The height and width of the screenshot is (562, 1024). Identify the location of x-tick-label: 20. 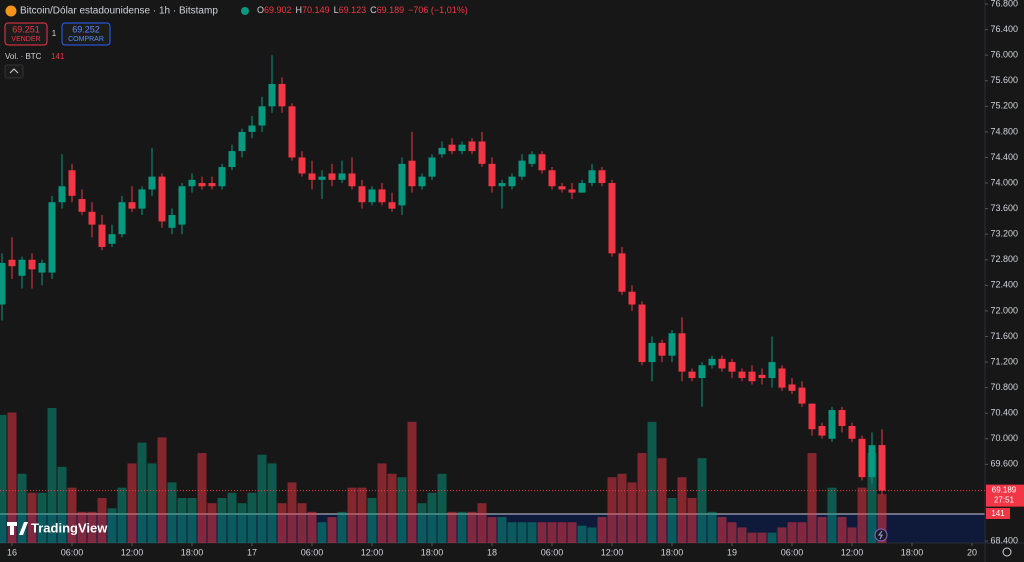
(972, 552).